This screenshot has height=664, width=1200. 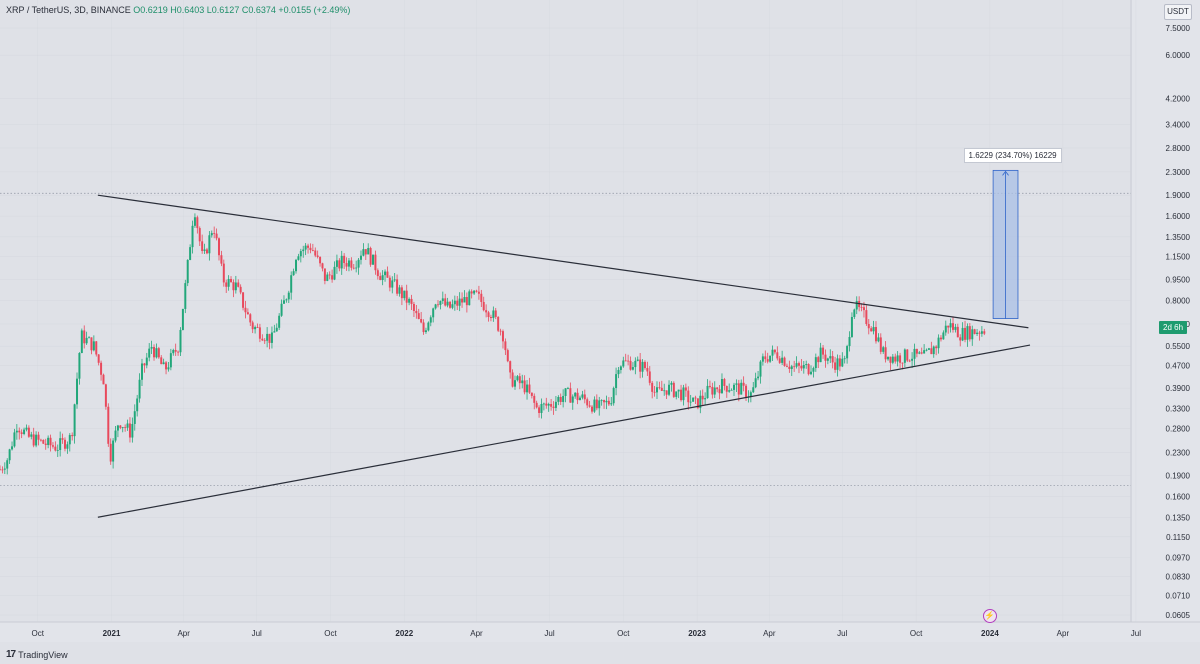 What do you see at coordinates (623, 633) in the screenshot?
I see `x-tick-label-8: Oct` at bounding box center [623, 633].